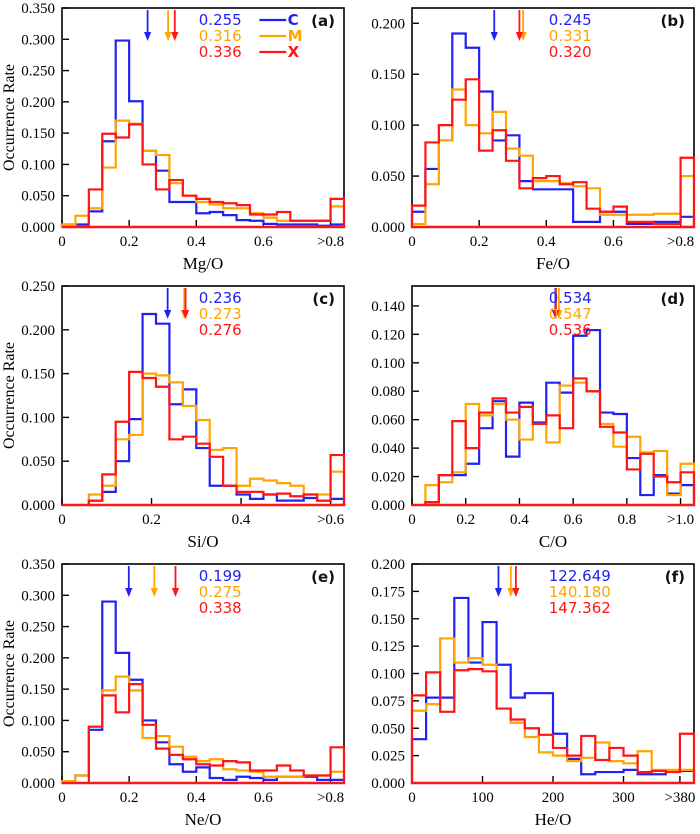 The width and height of the screenshot is (700, 834). Describe the element at coordinates (482, 798) in the screenshot. I see `x-tick-label: 100` at that location.